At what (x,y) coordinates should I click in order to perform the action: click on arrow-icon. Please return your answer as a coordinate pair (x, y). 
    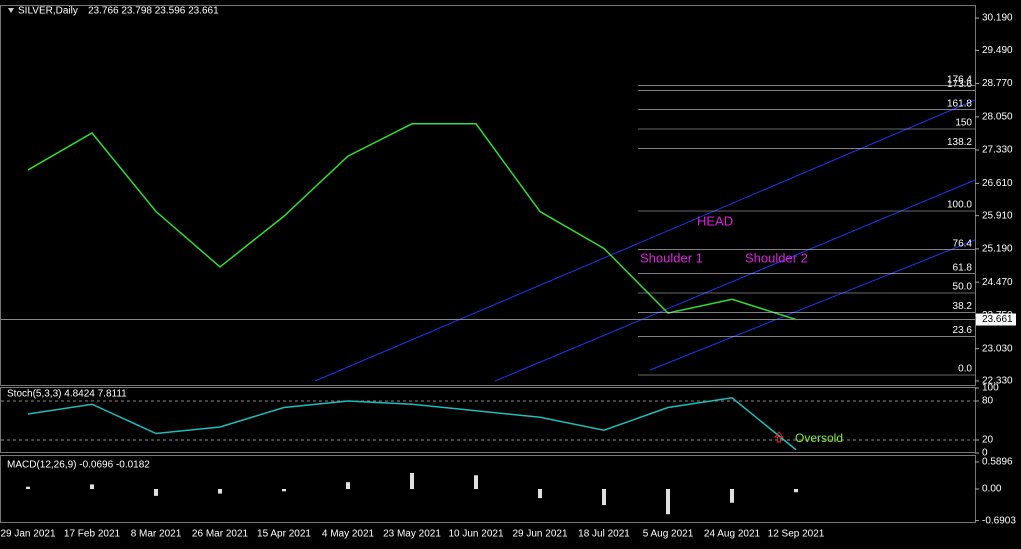
    Looking at the image, I should click on (779, 437).